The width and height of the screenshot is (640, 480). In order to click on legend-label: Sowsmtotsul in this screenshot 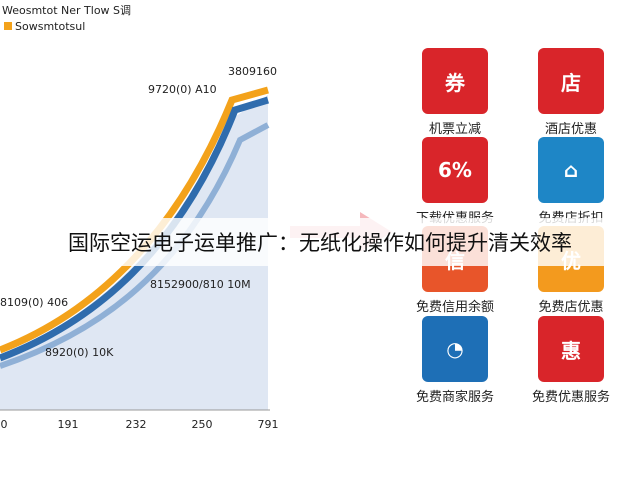, I will do `click(50, 26)`.